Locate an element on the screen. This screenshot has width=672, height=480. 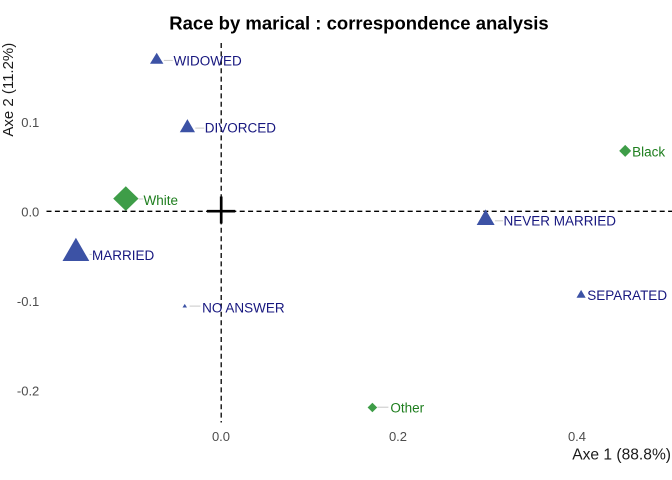
svg-text: Black is located at coordinates (648, 151).